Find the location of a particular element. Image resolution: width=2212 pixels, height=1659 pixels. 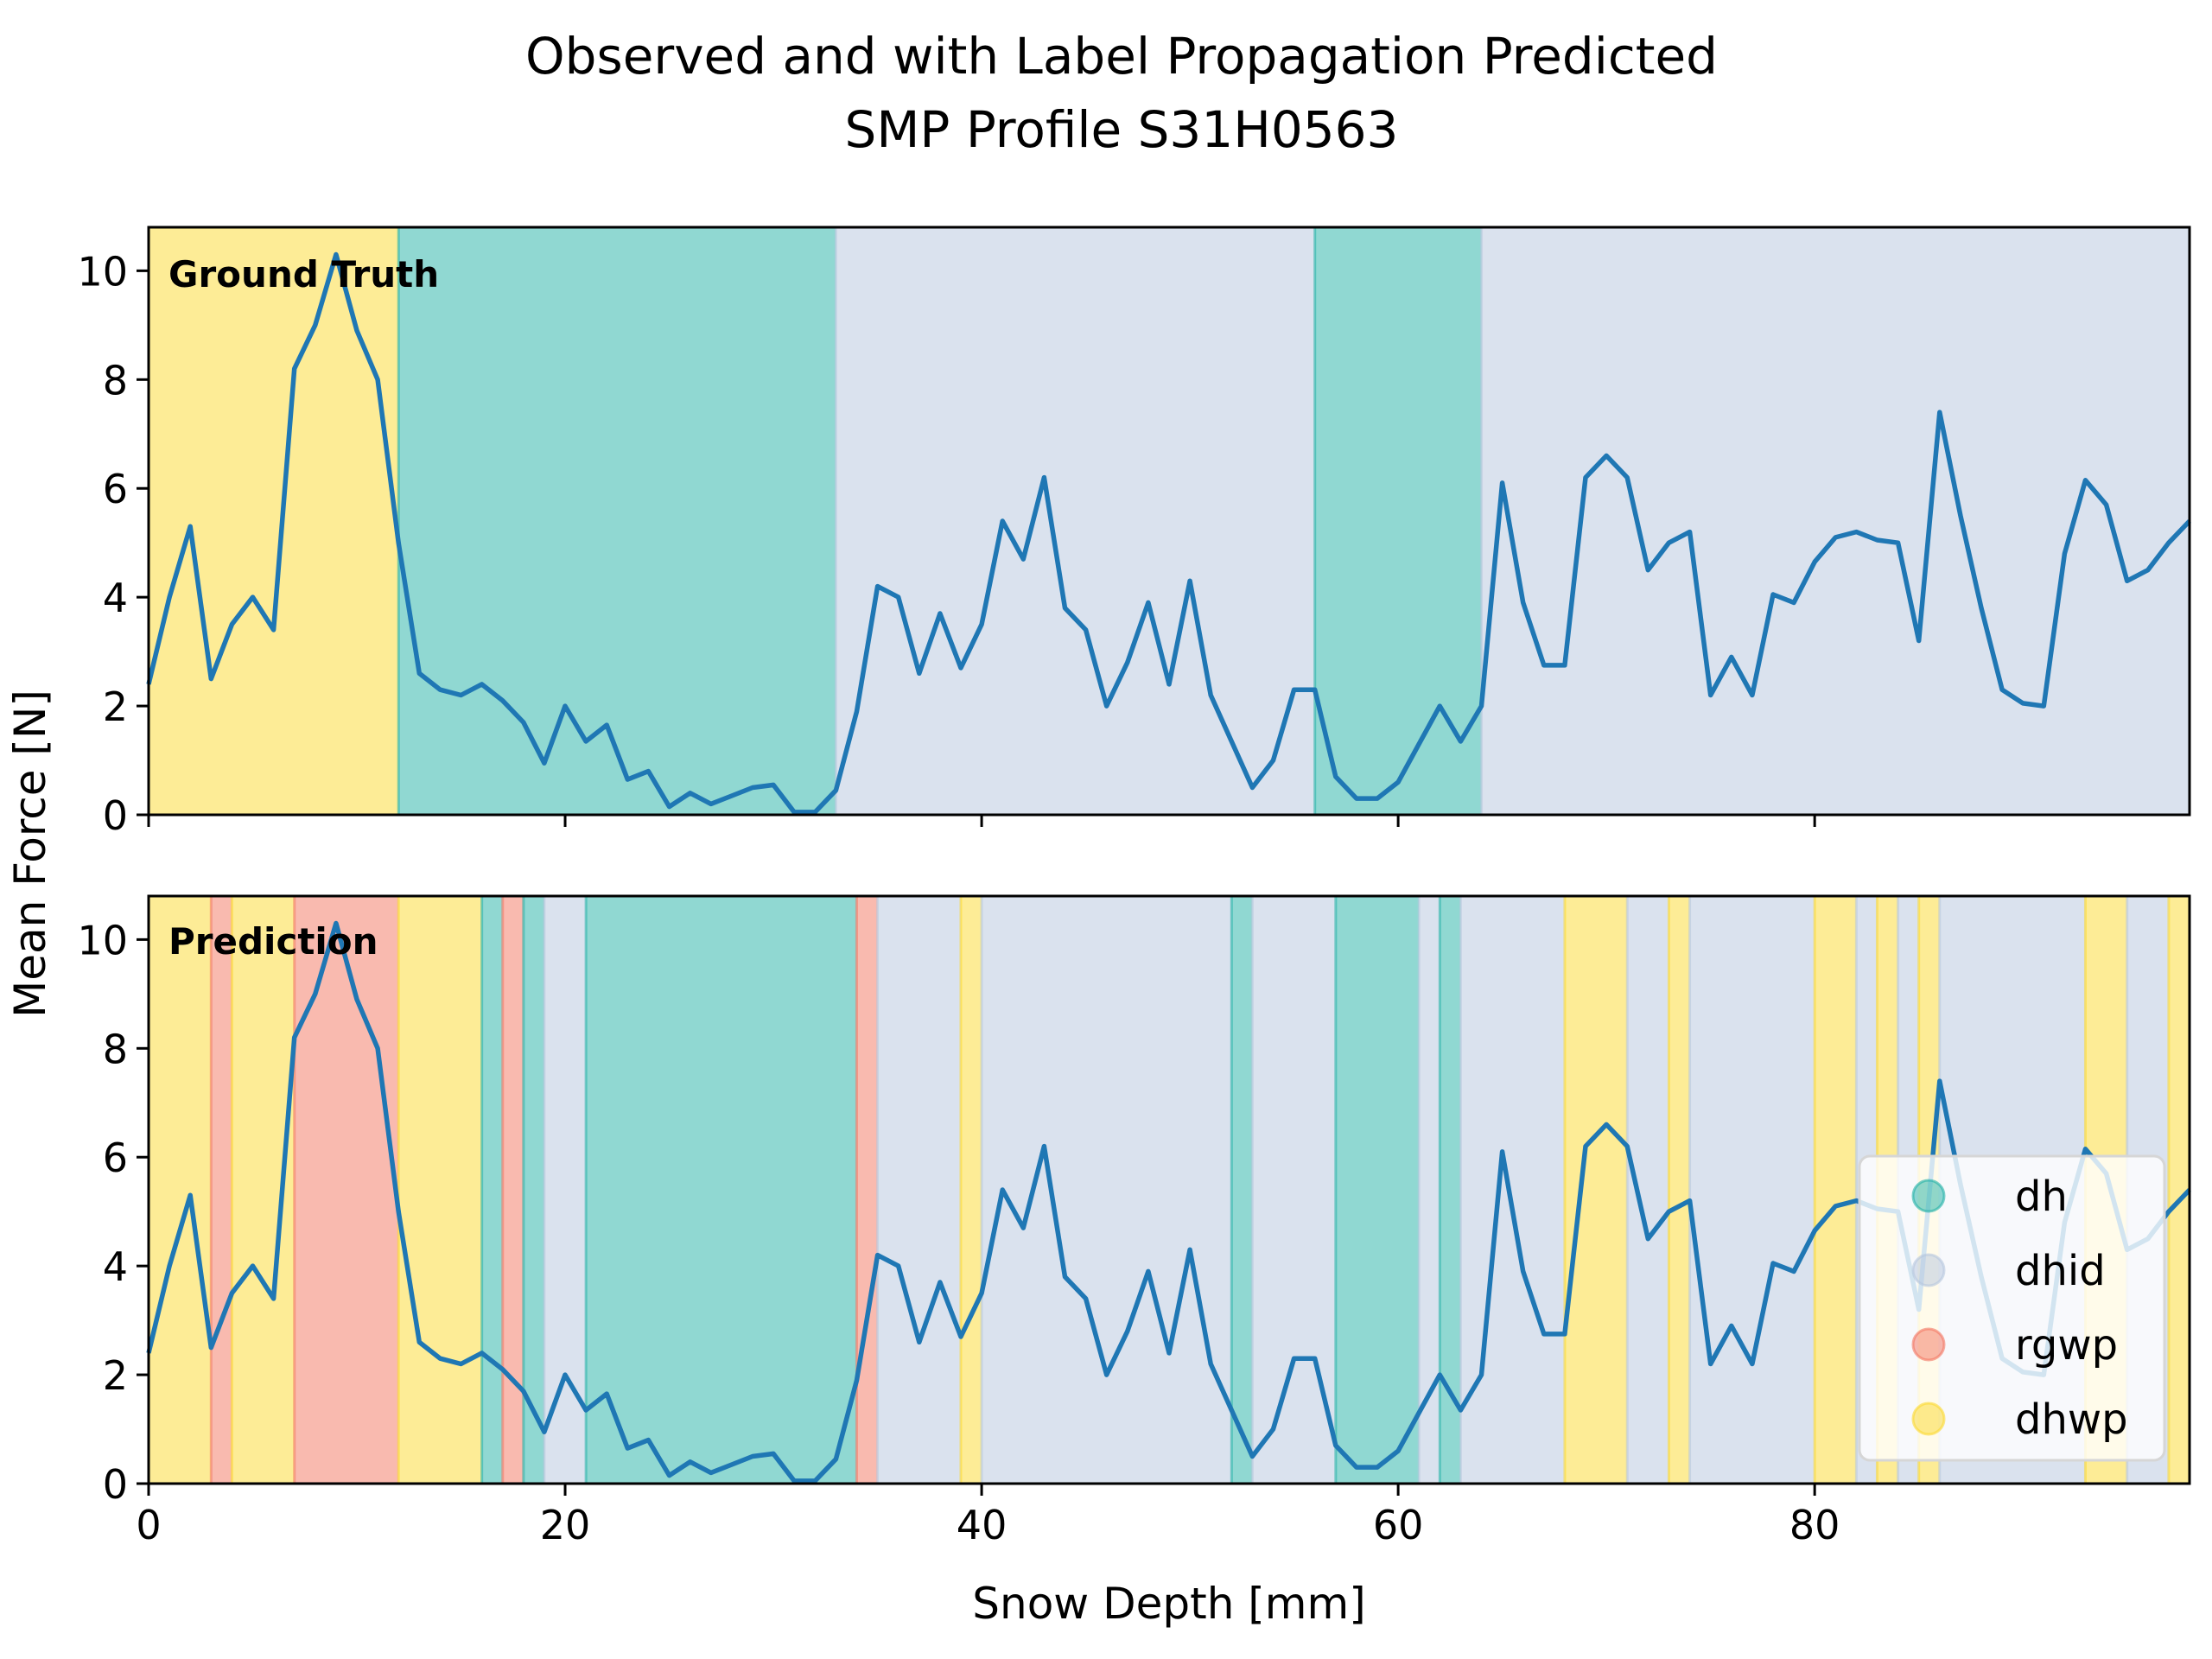

prediction-y-ticks: 0 2 4 6 8 10 is located at coordinates (113, 1212).